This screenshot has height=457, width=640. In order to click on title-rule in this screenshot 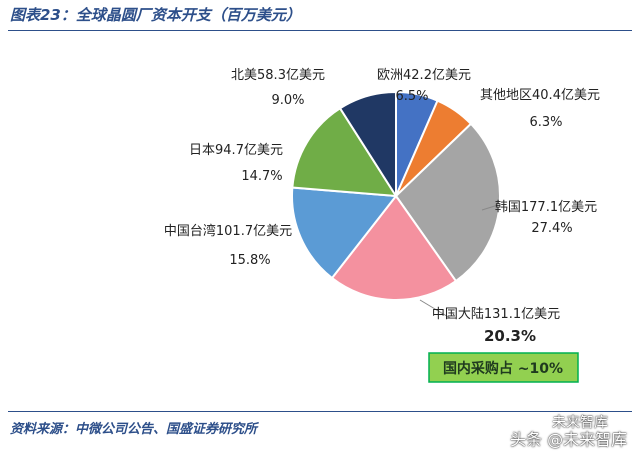, I will do `click(320, 30)`.